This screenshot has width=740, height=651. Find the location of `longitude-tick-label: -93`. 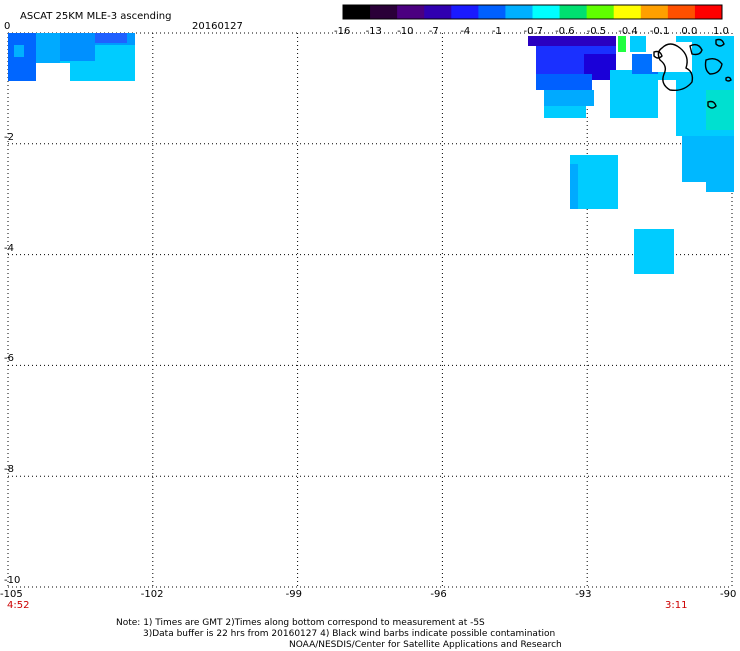

longitude-tick-label: -93 is located at coordinates (583, 594).